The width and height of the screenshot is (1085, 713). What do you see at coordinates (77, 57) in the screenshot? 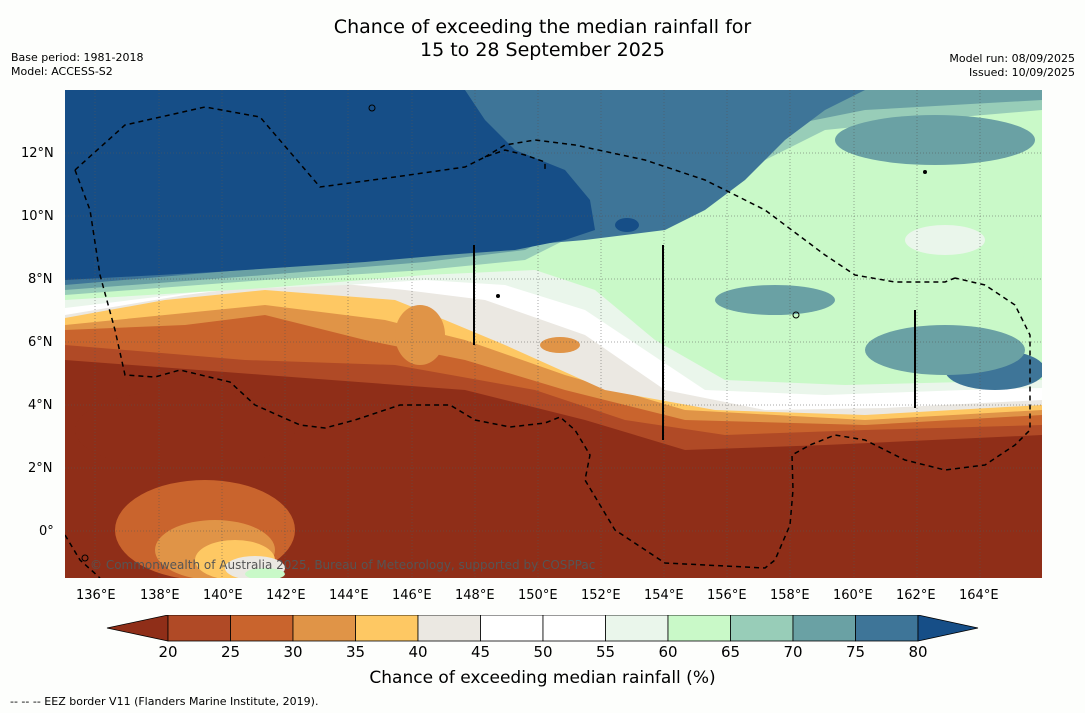
I see `base-period-text: Base period: 1981-2018` at bounding box center [77, 57].